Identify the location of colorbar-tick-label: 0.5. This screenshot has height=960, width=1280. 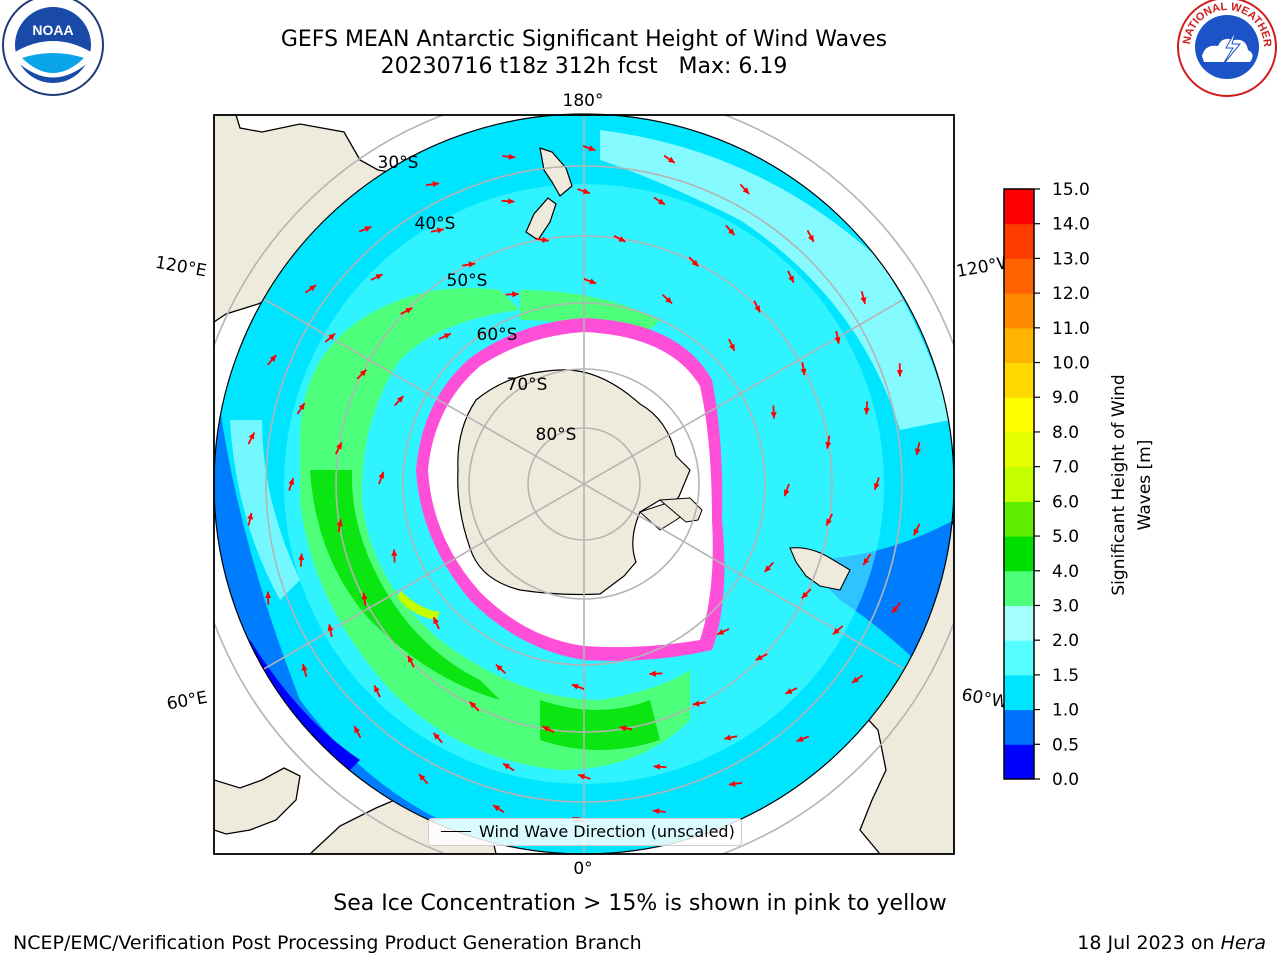
(1065, 745).